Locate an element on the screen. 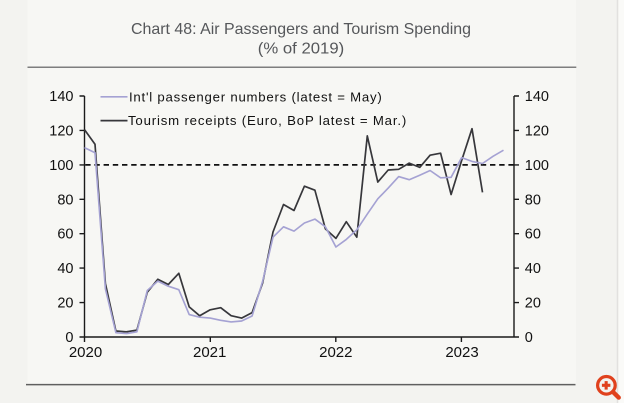 The image size is (624, 403). svg-text: 2022 is located at coordinates (335, 352).